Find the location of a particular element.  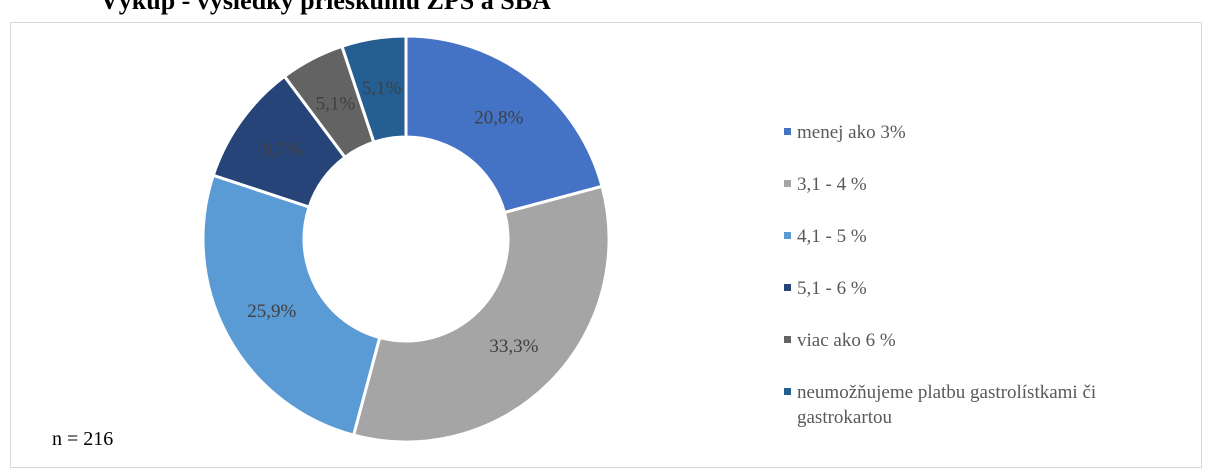

data-label-4: 9,7% is located at coordinates (282, 149).